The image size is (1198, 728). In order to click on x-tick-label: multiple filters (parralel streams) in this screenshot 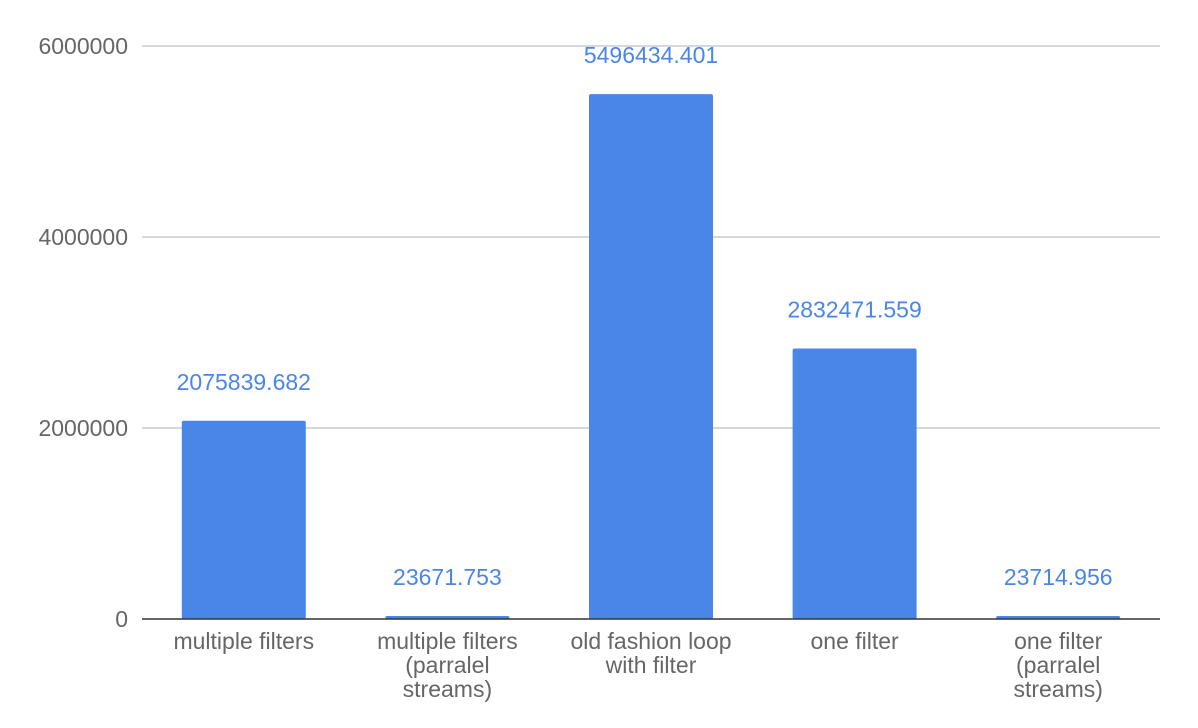, I will do `click(447, 665)`.